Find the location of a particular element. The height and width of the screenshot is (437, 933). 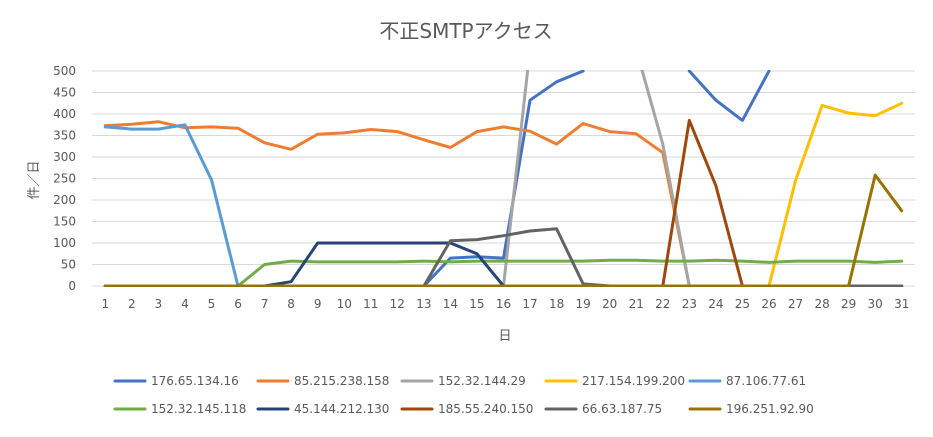

y-tick-label: 50 is located at coordinates (68, 265).